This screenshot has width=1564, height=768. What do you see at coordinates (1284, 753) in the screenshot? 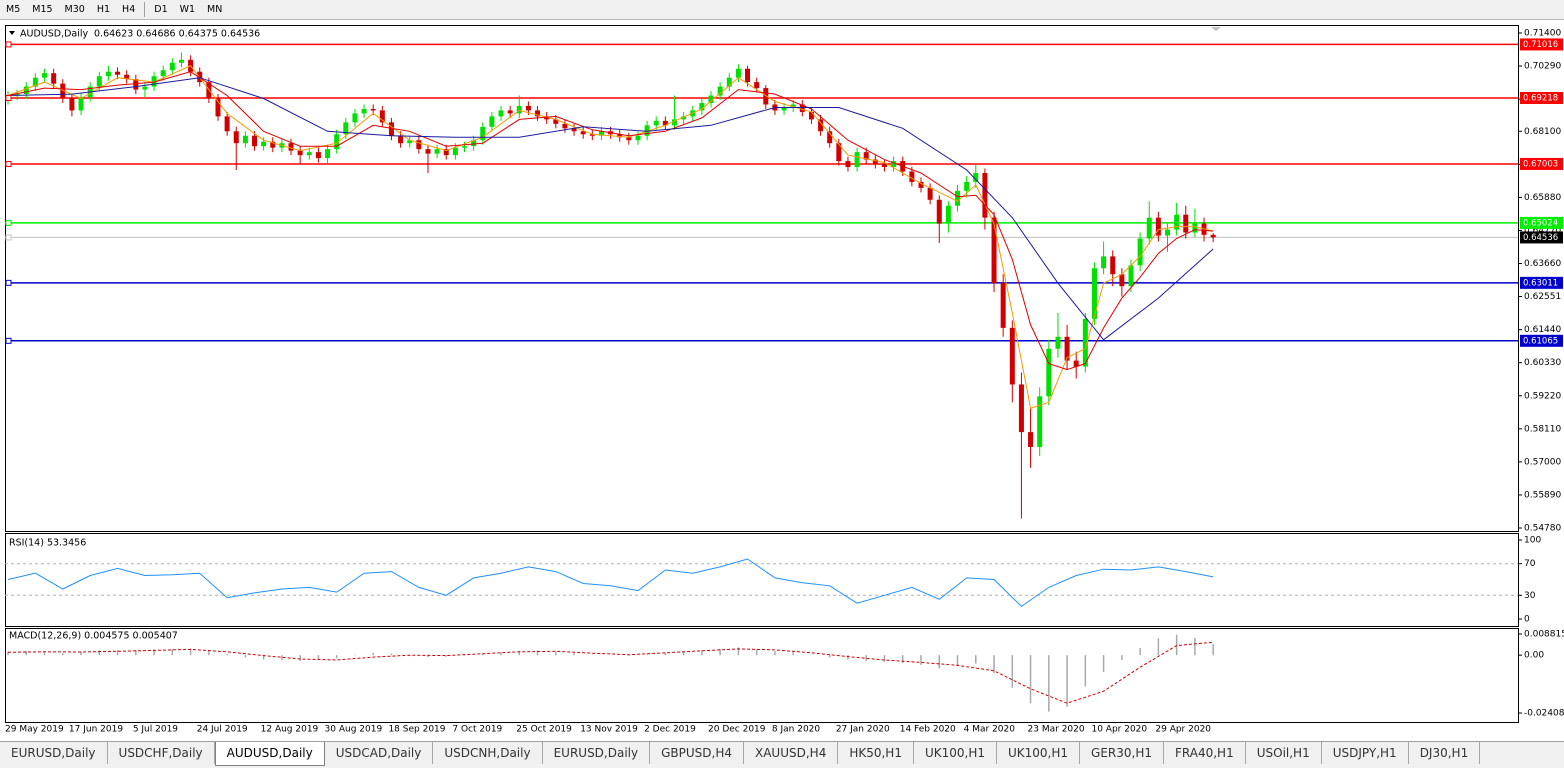
I see `chart-tab: USOil,H1` at bounding box center [1284, 753].